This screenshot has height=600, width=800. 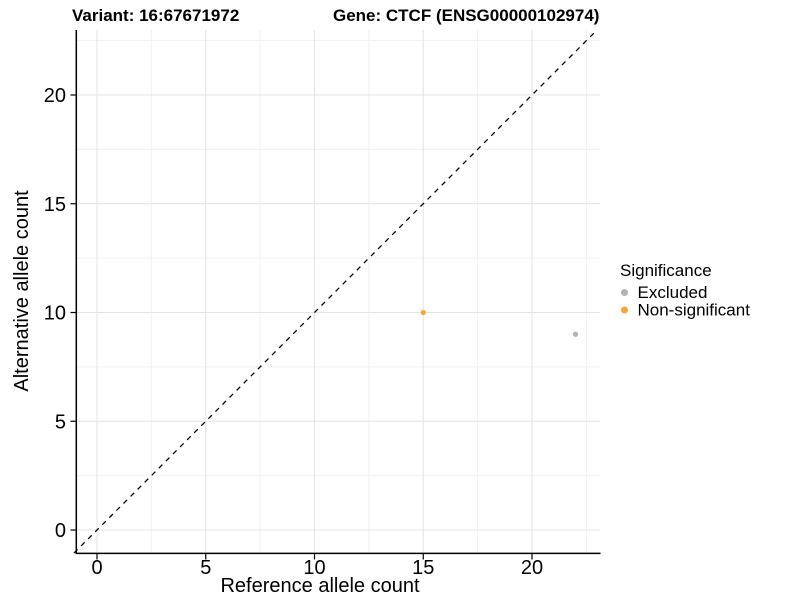 What do you see at coordinates (694, 310) in the screenshot?
I see `legend-label-non-significant: Non-significant` at bounding box center [694, 310].